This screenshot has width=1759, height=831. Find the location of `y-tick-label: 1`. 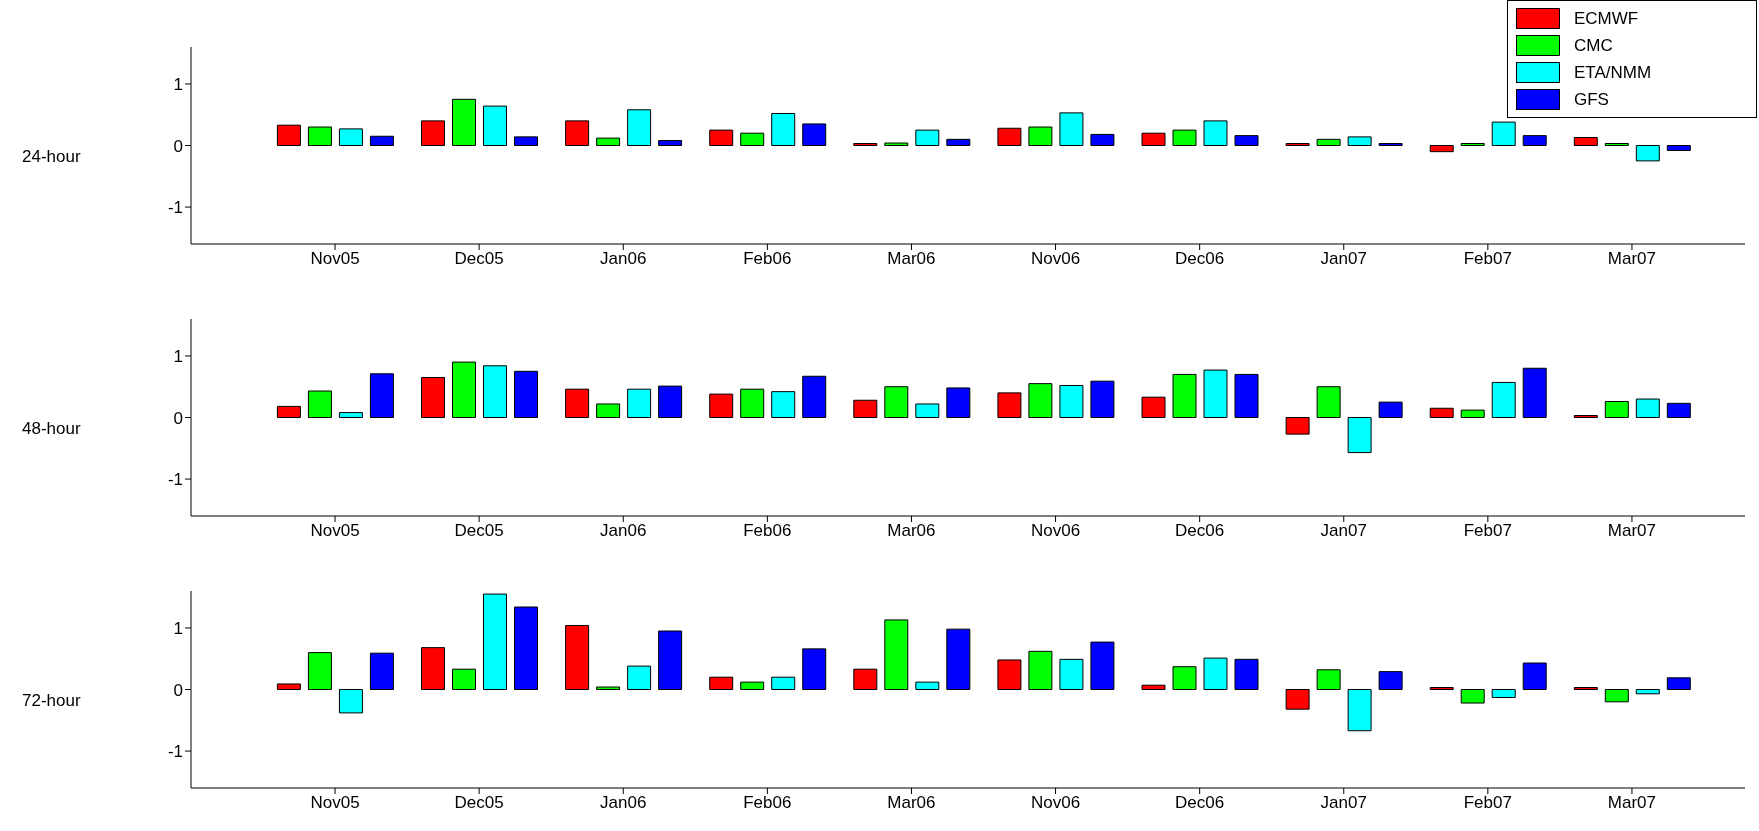

y-tick-label: 1 is located at coordinates (178, 356).